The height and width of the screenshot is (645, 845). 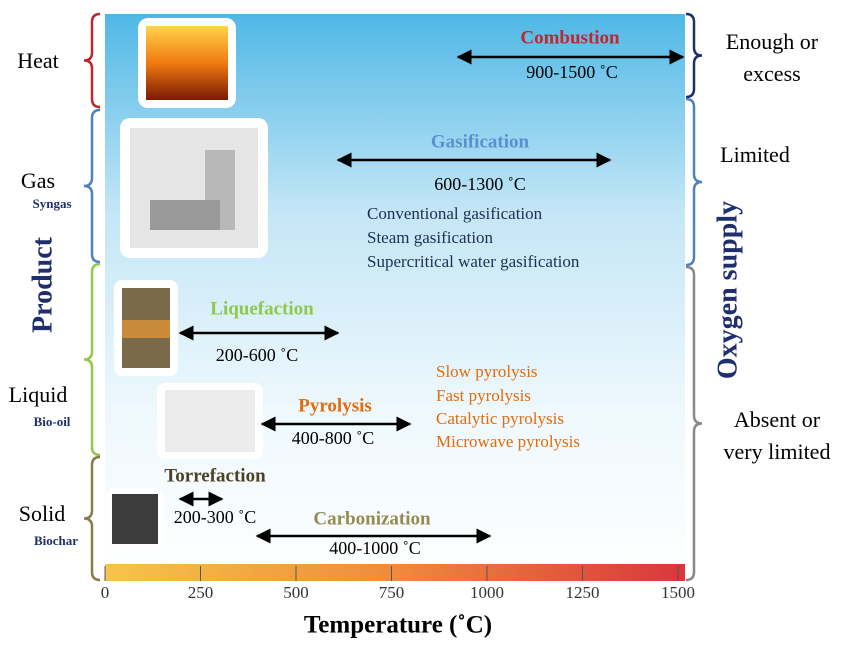 What do you see at coordinates (583, 592) in the screenshot?
I see `tick-label: 1250` at bounding box center [583, 592].